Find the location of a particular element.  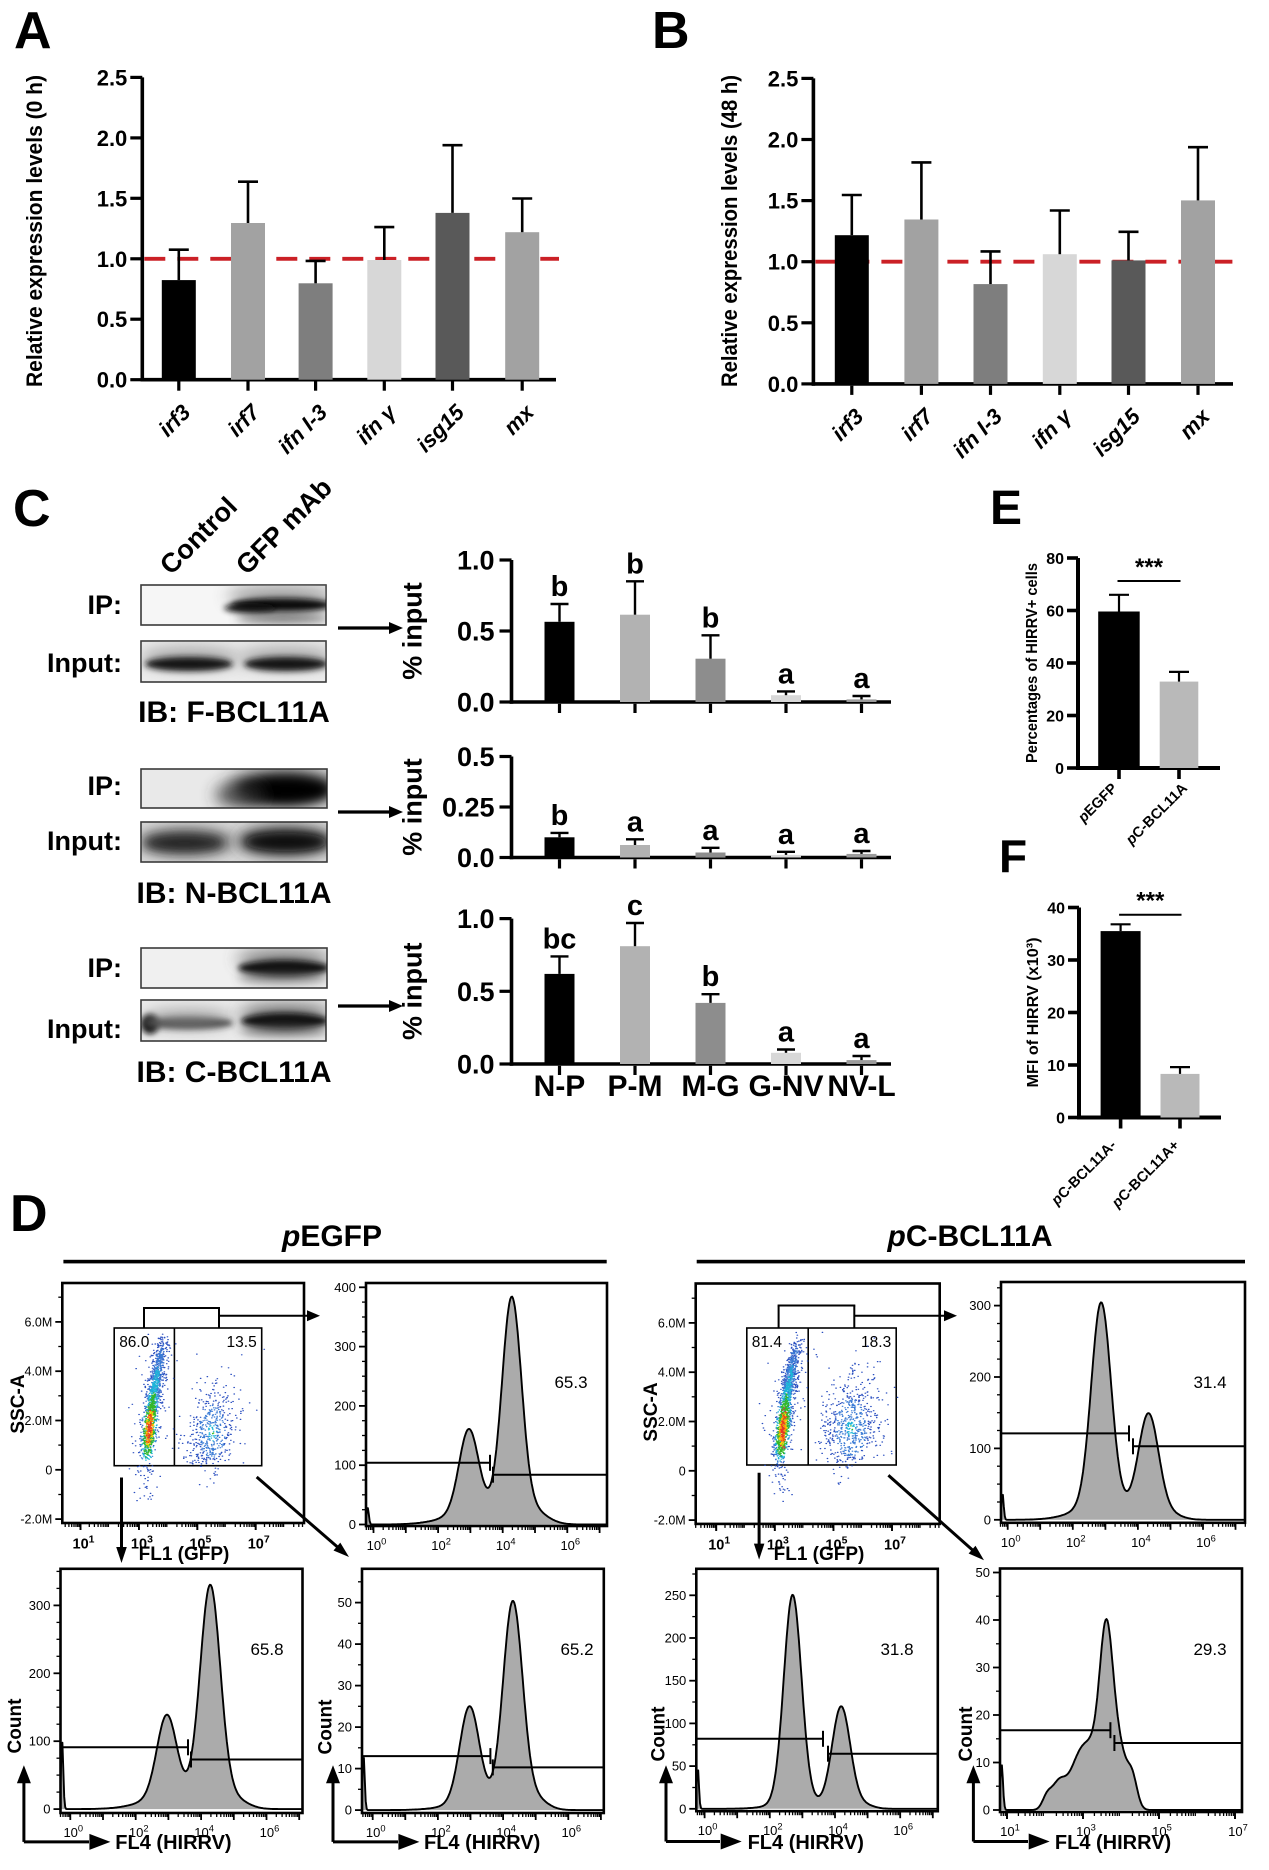

svg-text: c is located at coordinates (635, 906).